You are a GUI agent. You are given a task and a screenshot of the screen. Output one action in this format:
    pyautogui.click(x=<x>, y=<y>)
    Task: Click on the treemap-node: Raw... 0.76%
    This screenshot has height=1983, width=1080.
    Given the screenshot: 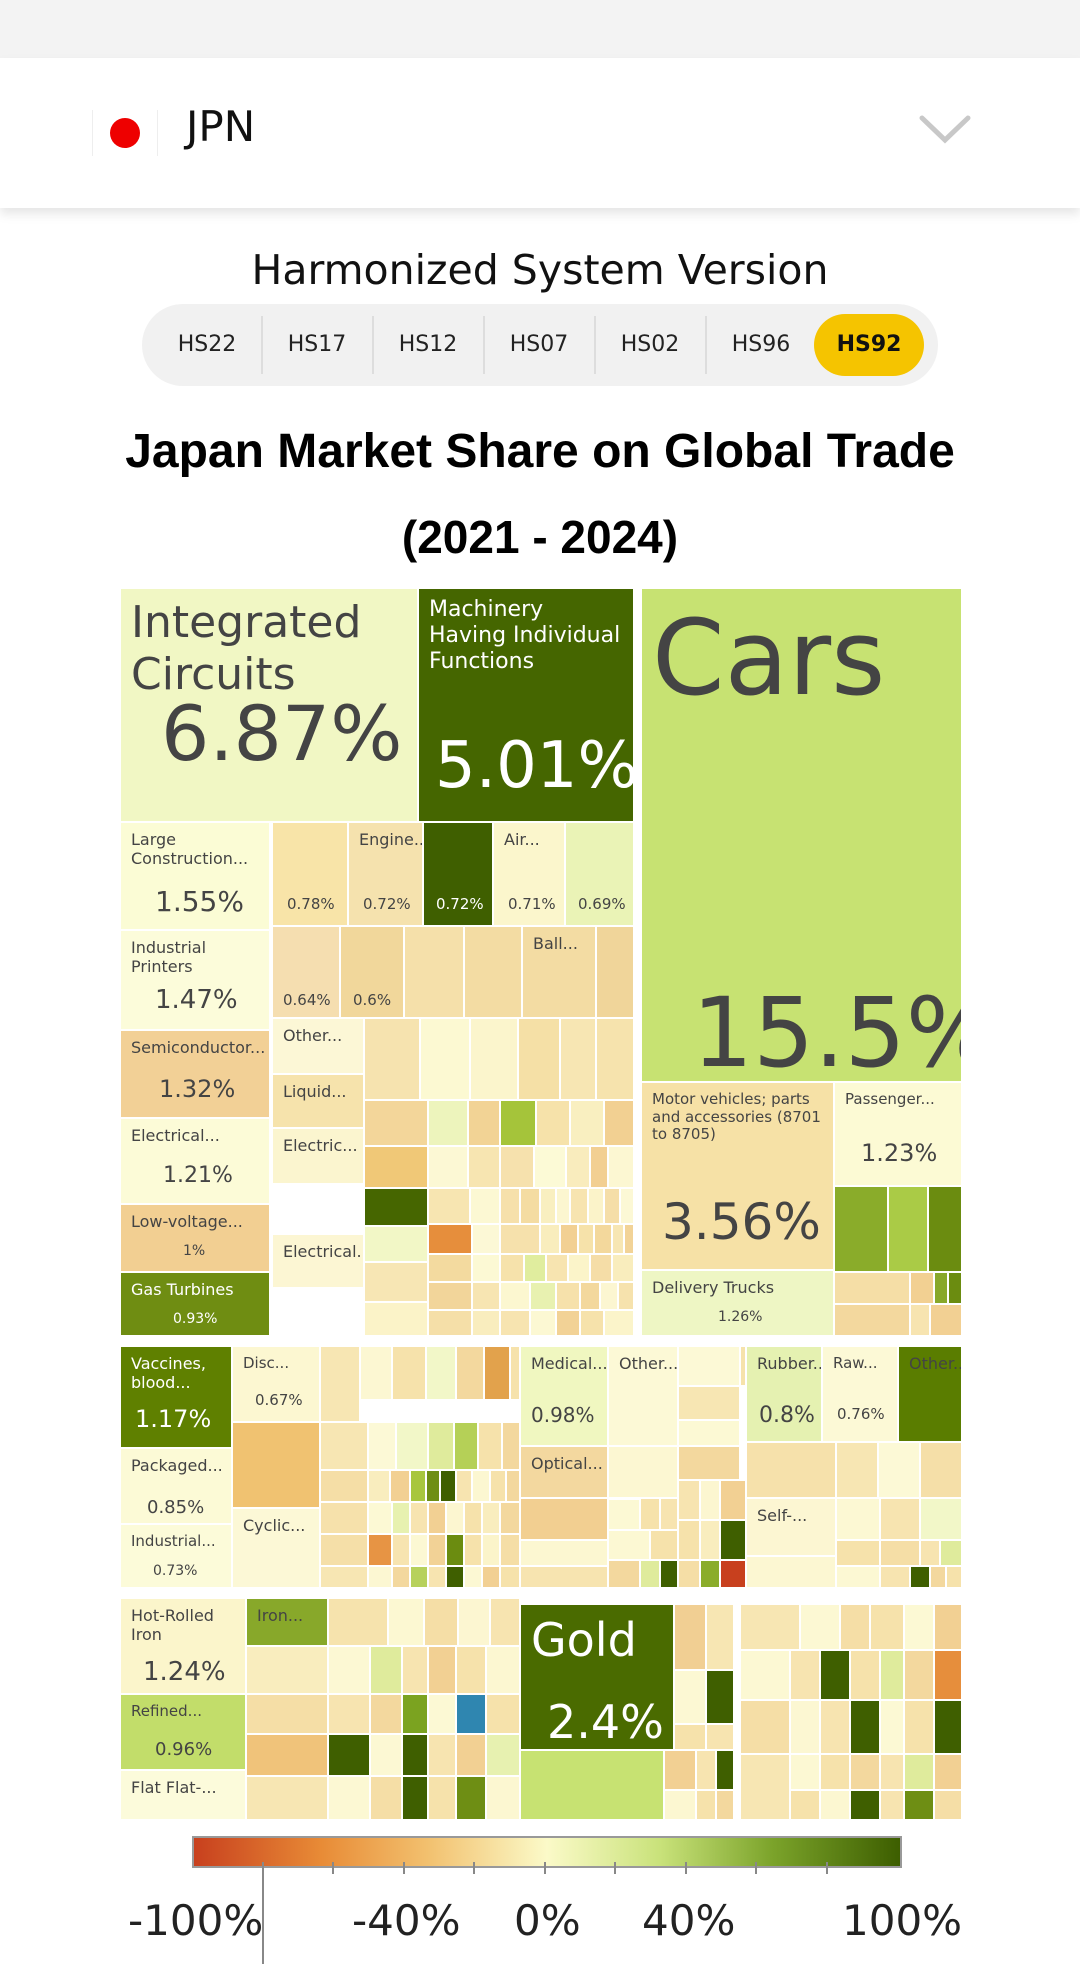 What is the action you would take?
    pyautogui.click(x=860, y=1394)
    